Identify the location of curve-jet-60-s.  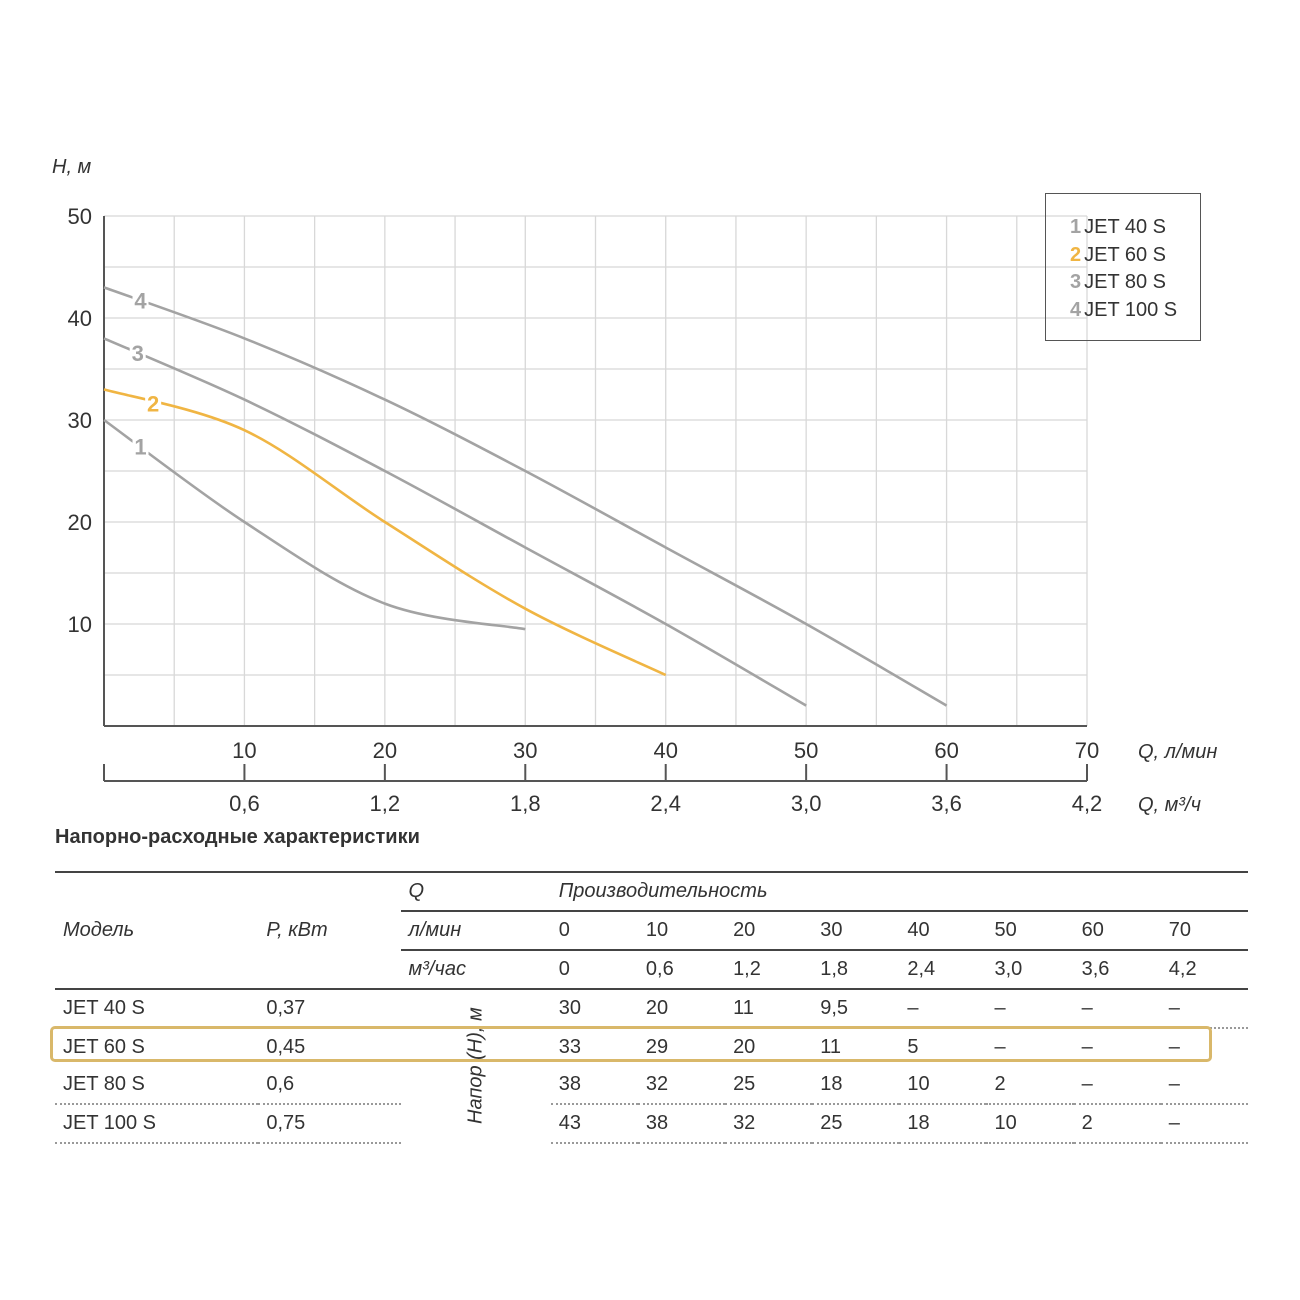
(385, 532).